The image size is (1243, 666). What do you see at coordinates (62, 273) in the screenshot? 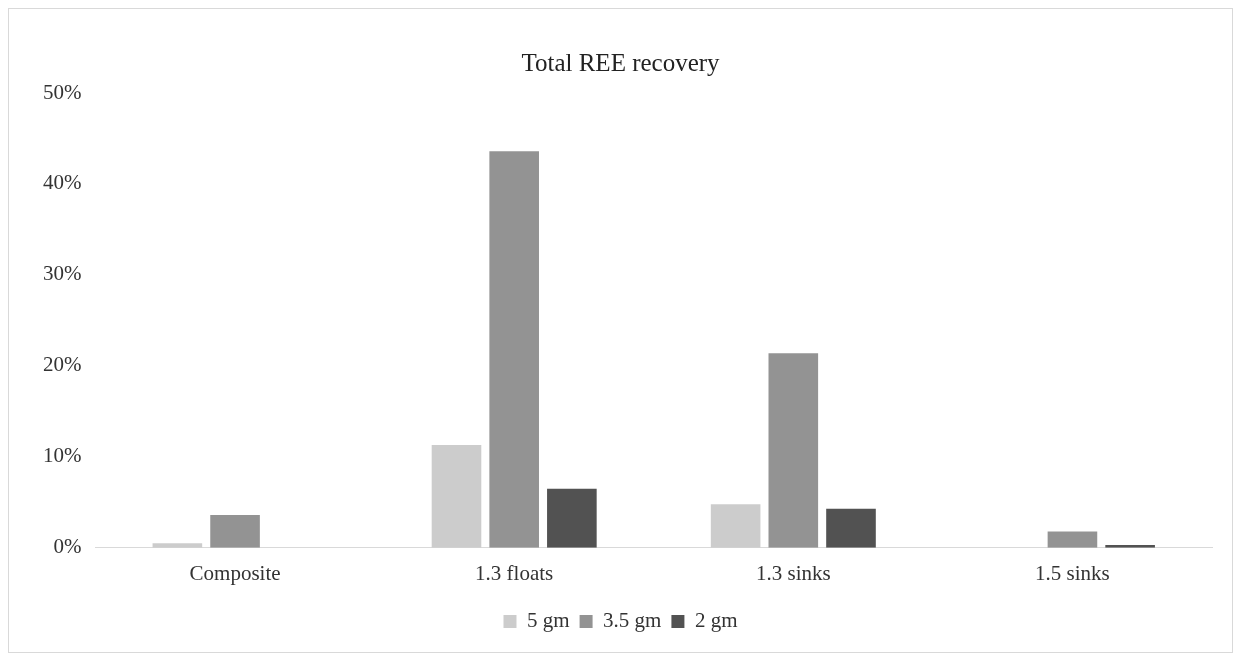
I see `y-tick-label: 30%` at bounding box center [62, 273].